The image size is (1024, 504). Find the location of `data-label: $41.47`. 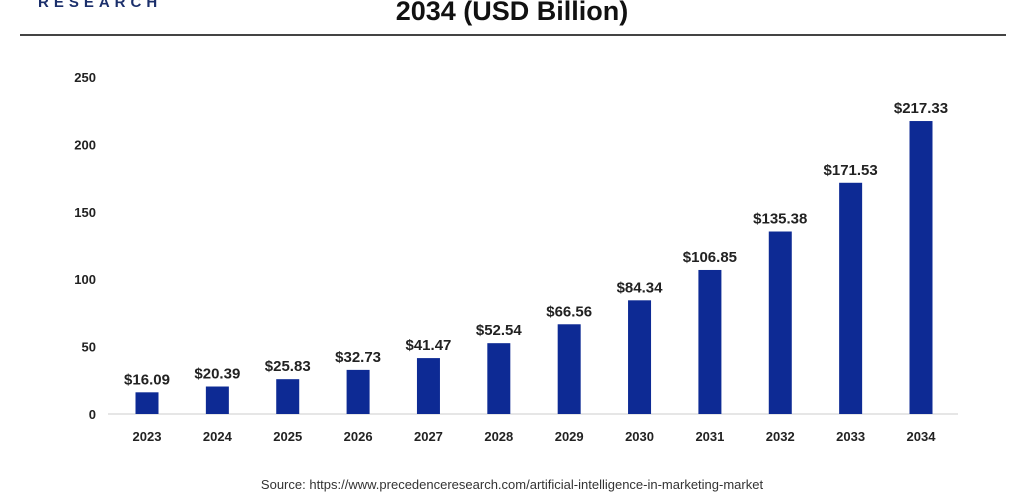

data-label: $41.47 is located at coordinates (429, 345).